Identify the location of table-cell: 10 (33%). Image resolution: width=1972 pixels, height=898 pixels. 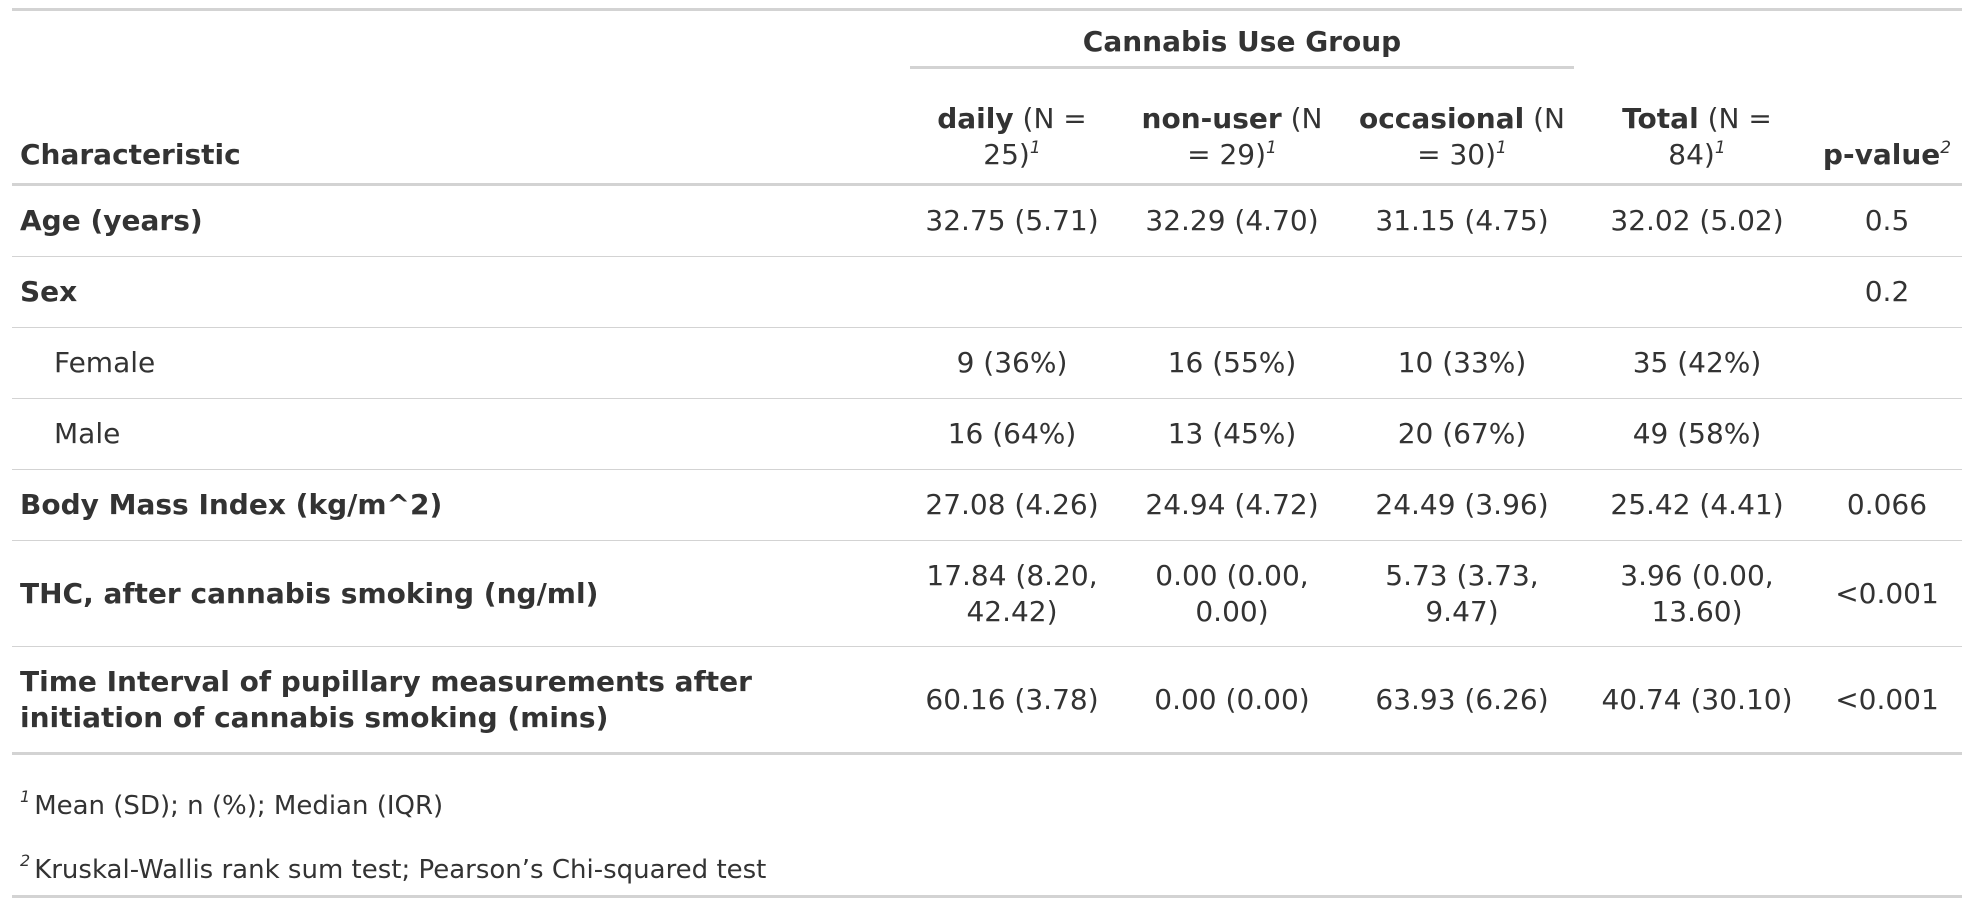
(1462, 363).